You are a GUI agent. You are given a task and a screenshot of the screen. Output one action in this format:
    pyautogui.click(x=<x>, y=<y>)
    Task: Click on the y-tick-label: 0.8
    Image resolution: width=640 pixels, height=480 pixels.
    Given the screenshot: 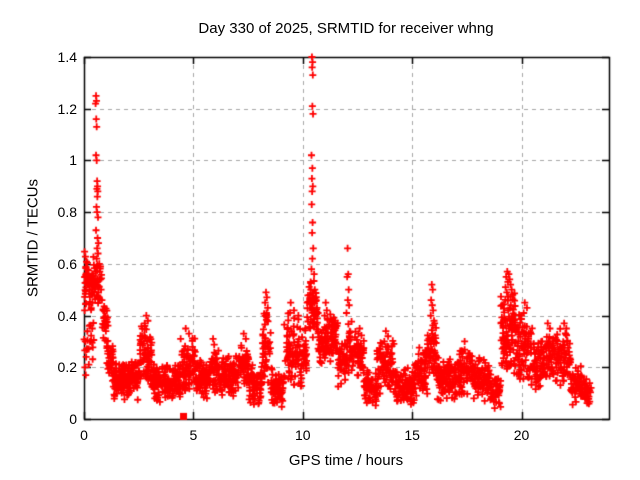 What is the action you would take?
    pyautogui.click(x=67, y=212)
    